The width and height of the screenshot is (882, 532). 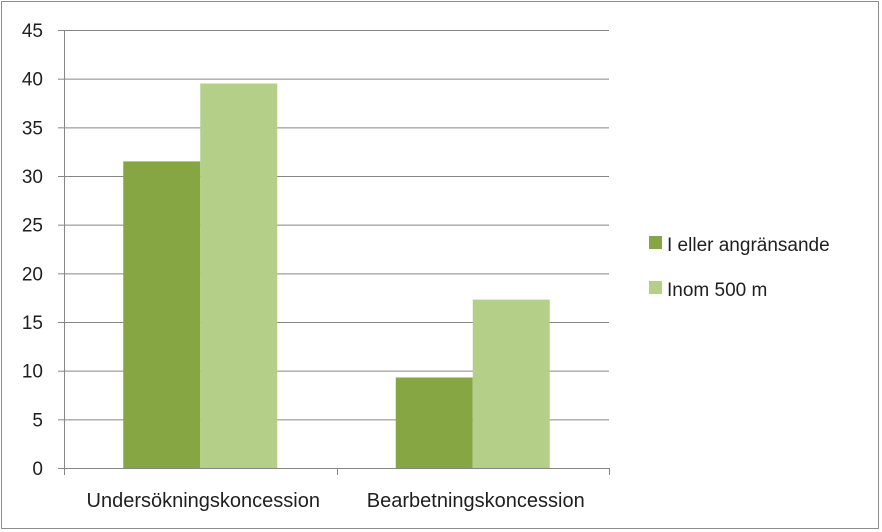 I want to click on y-tick-label: 35, so click(x=32, y=128).